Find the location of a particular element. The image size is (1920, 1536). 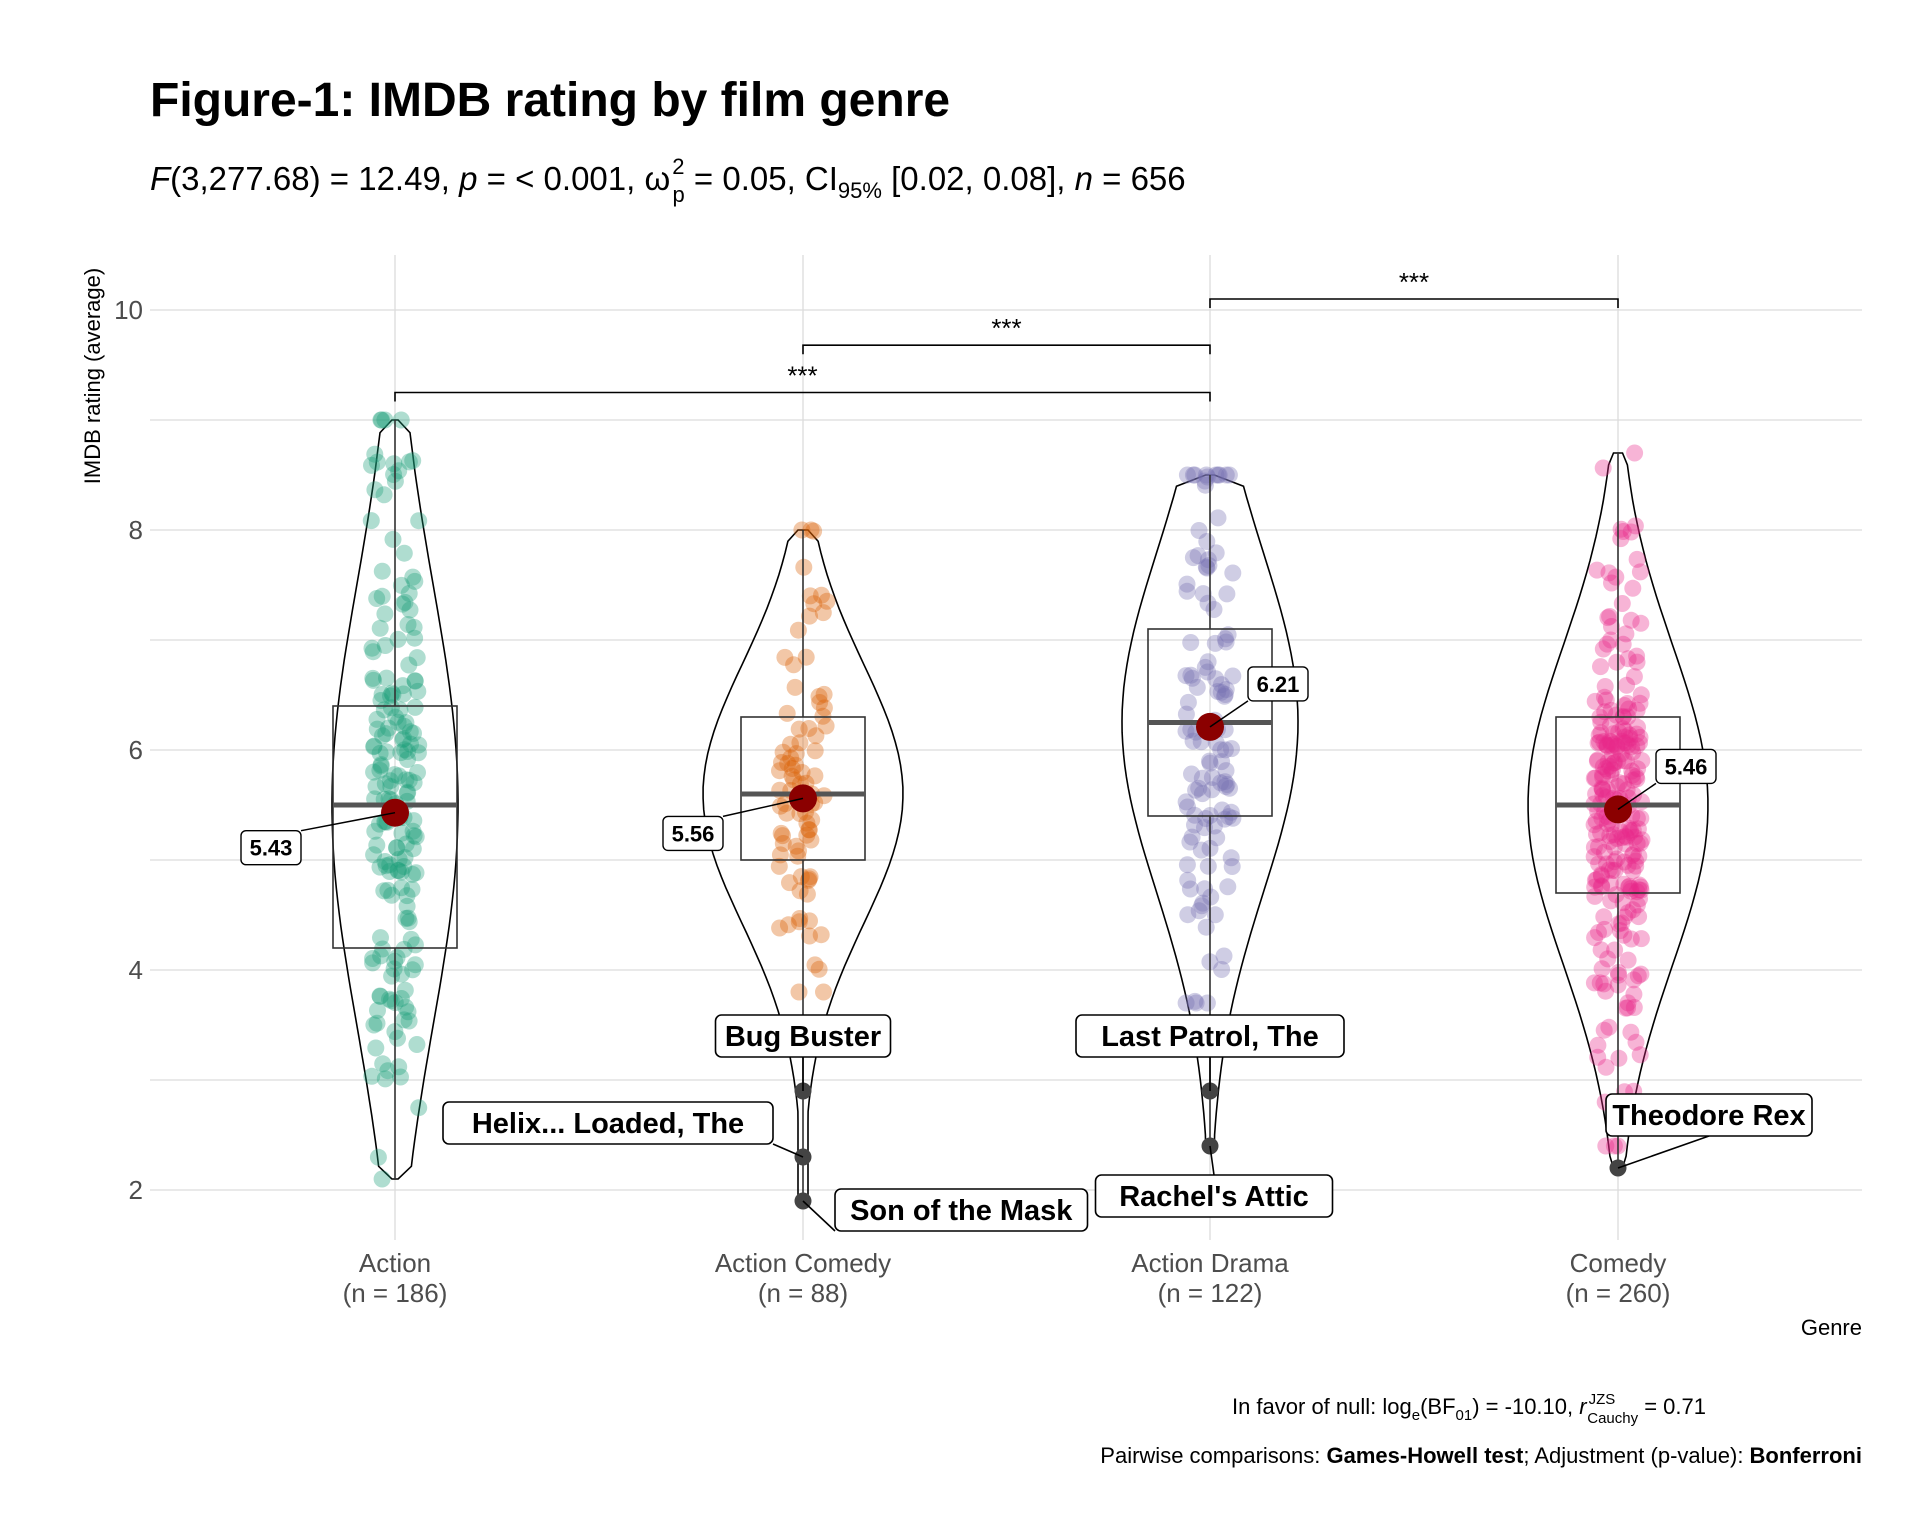

x-tick-n-label: (n = 122) is located at coordinates (1210, 1293).